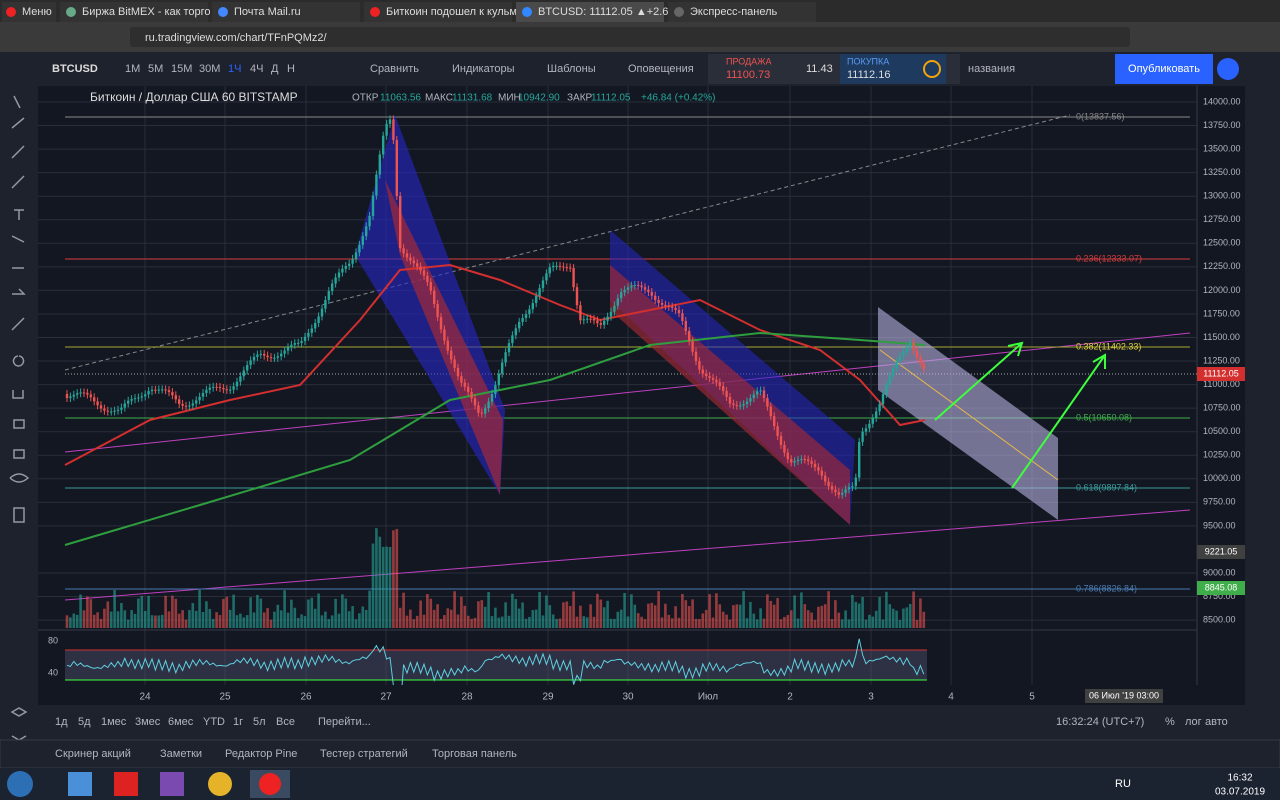  Describe the element at coordinates (285, 722) in the screenshot. I see `range-button: Все` at that location.